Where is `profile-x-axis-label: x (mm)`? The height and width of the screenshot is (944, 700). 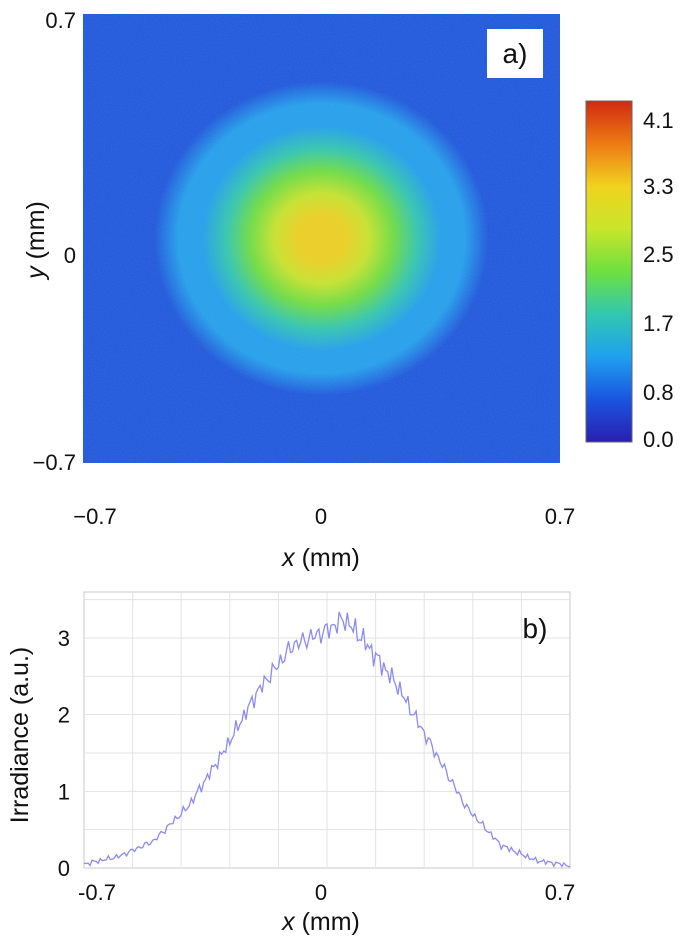 profile-x-axis-label: x (mm) is located at coordinates (320, 922).